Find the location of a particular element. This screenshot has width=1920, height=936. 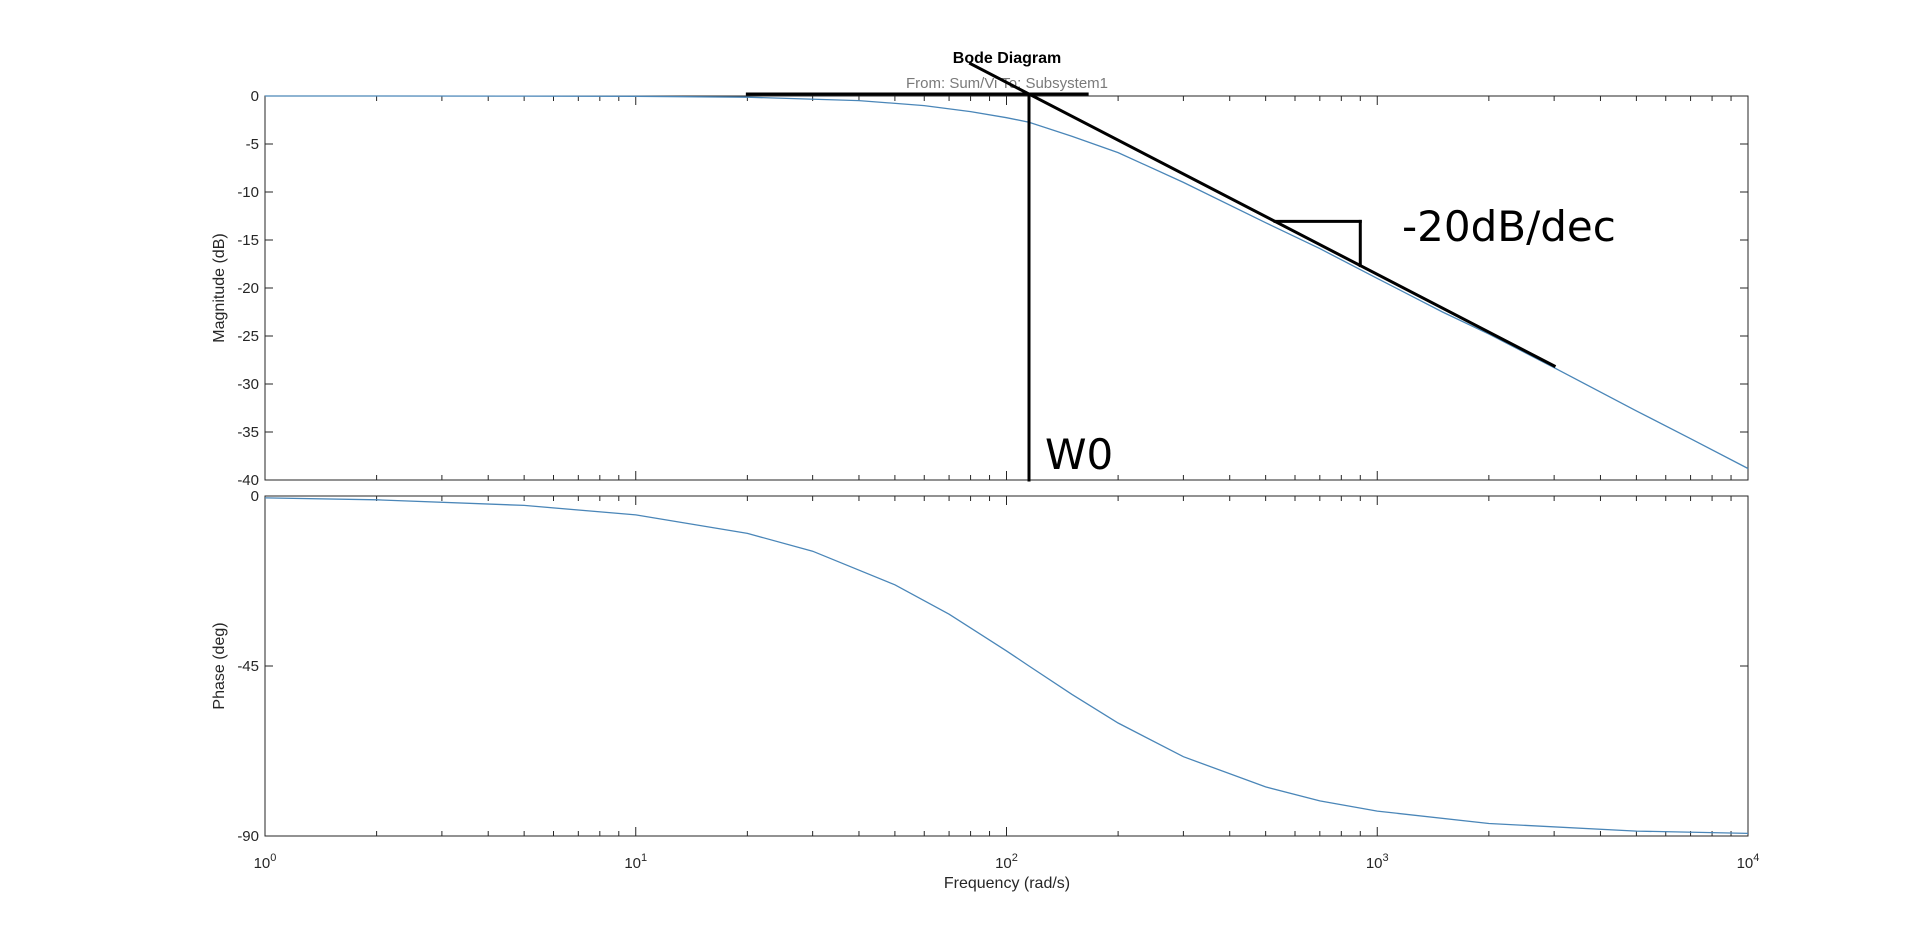

mag-ytick-label: -5 is located at coordinates (252, 144).